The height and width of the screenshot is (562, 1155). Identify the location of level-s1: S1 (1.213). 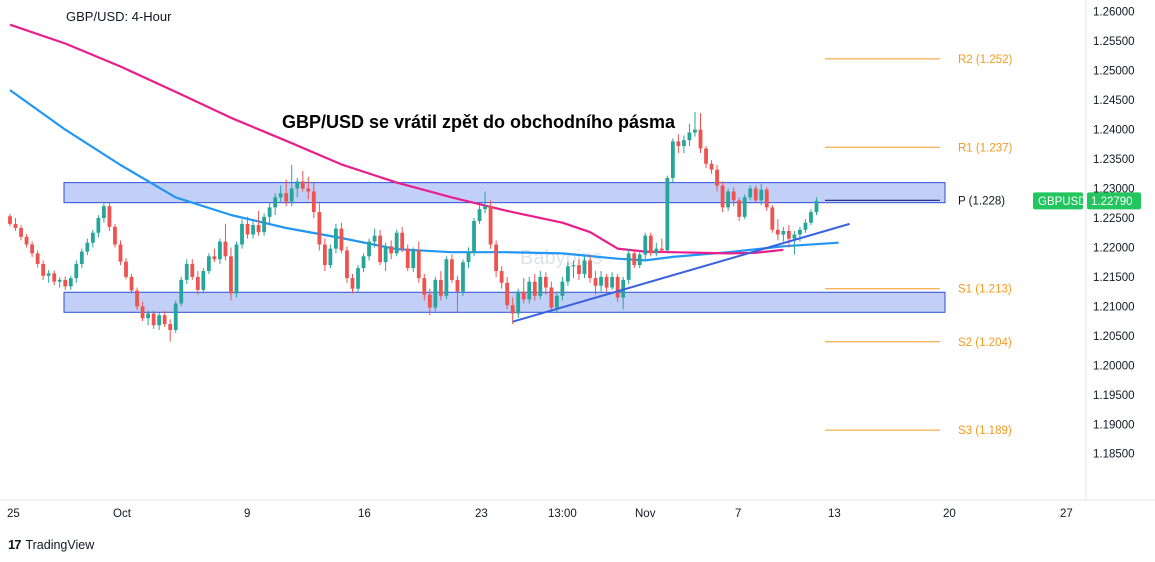
(918, 290).